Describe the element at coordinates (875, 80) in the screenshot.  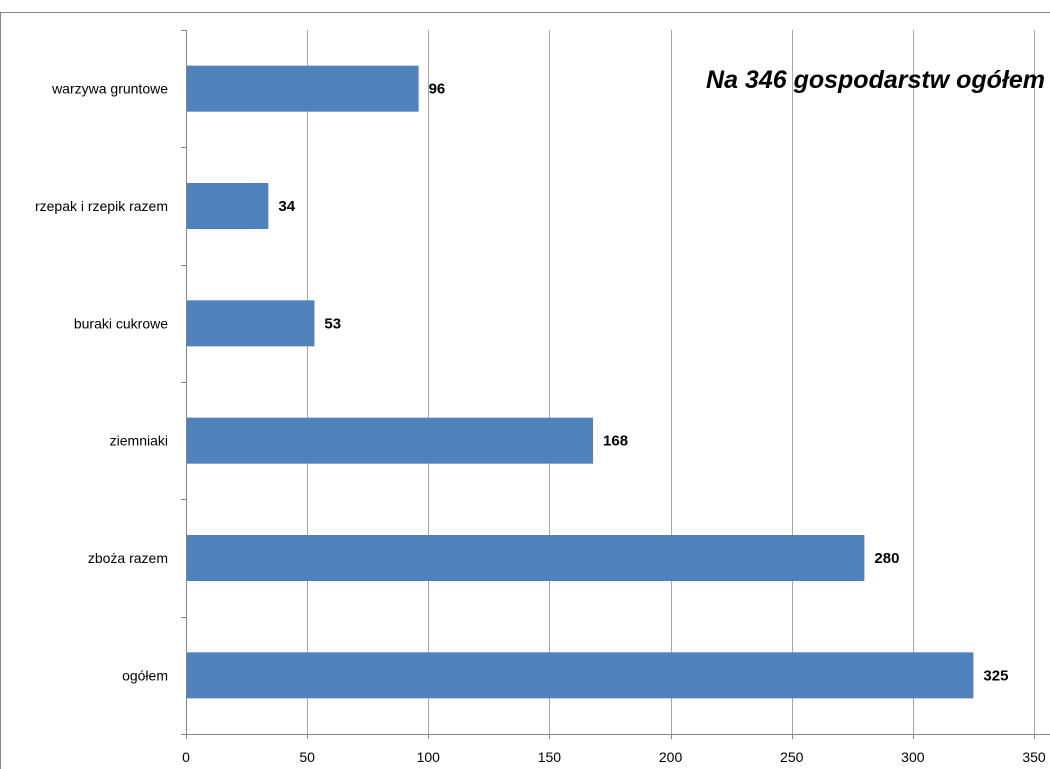
I see `chart-title: Na 346 gospodarstw ogółem` at that location.